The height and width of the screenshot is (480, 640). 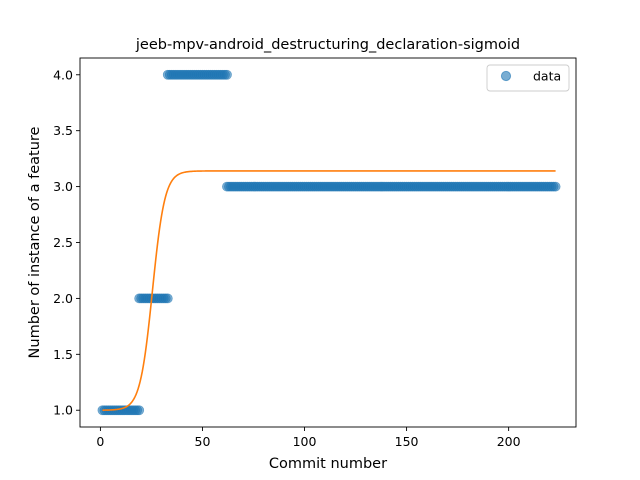 I want to click on x-tick-label: 200, so click(x=509, y=441).